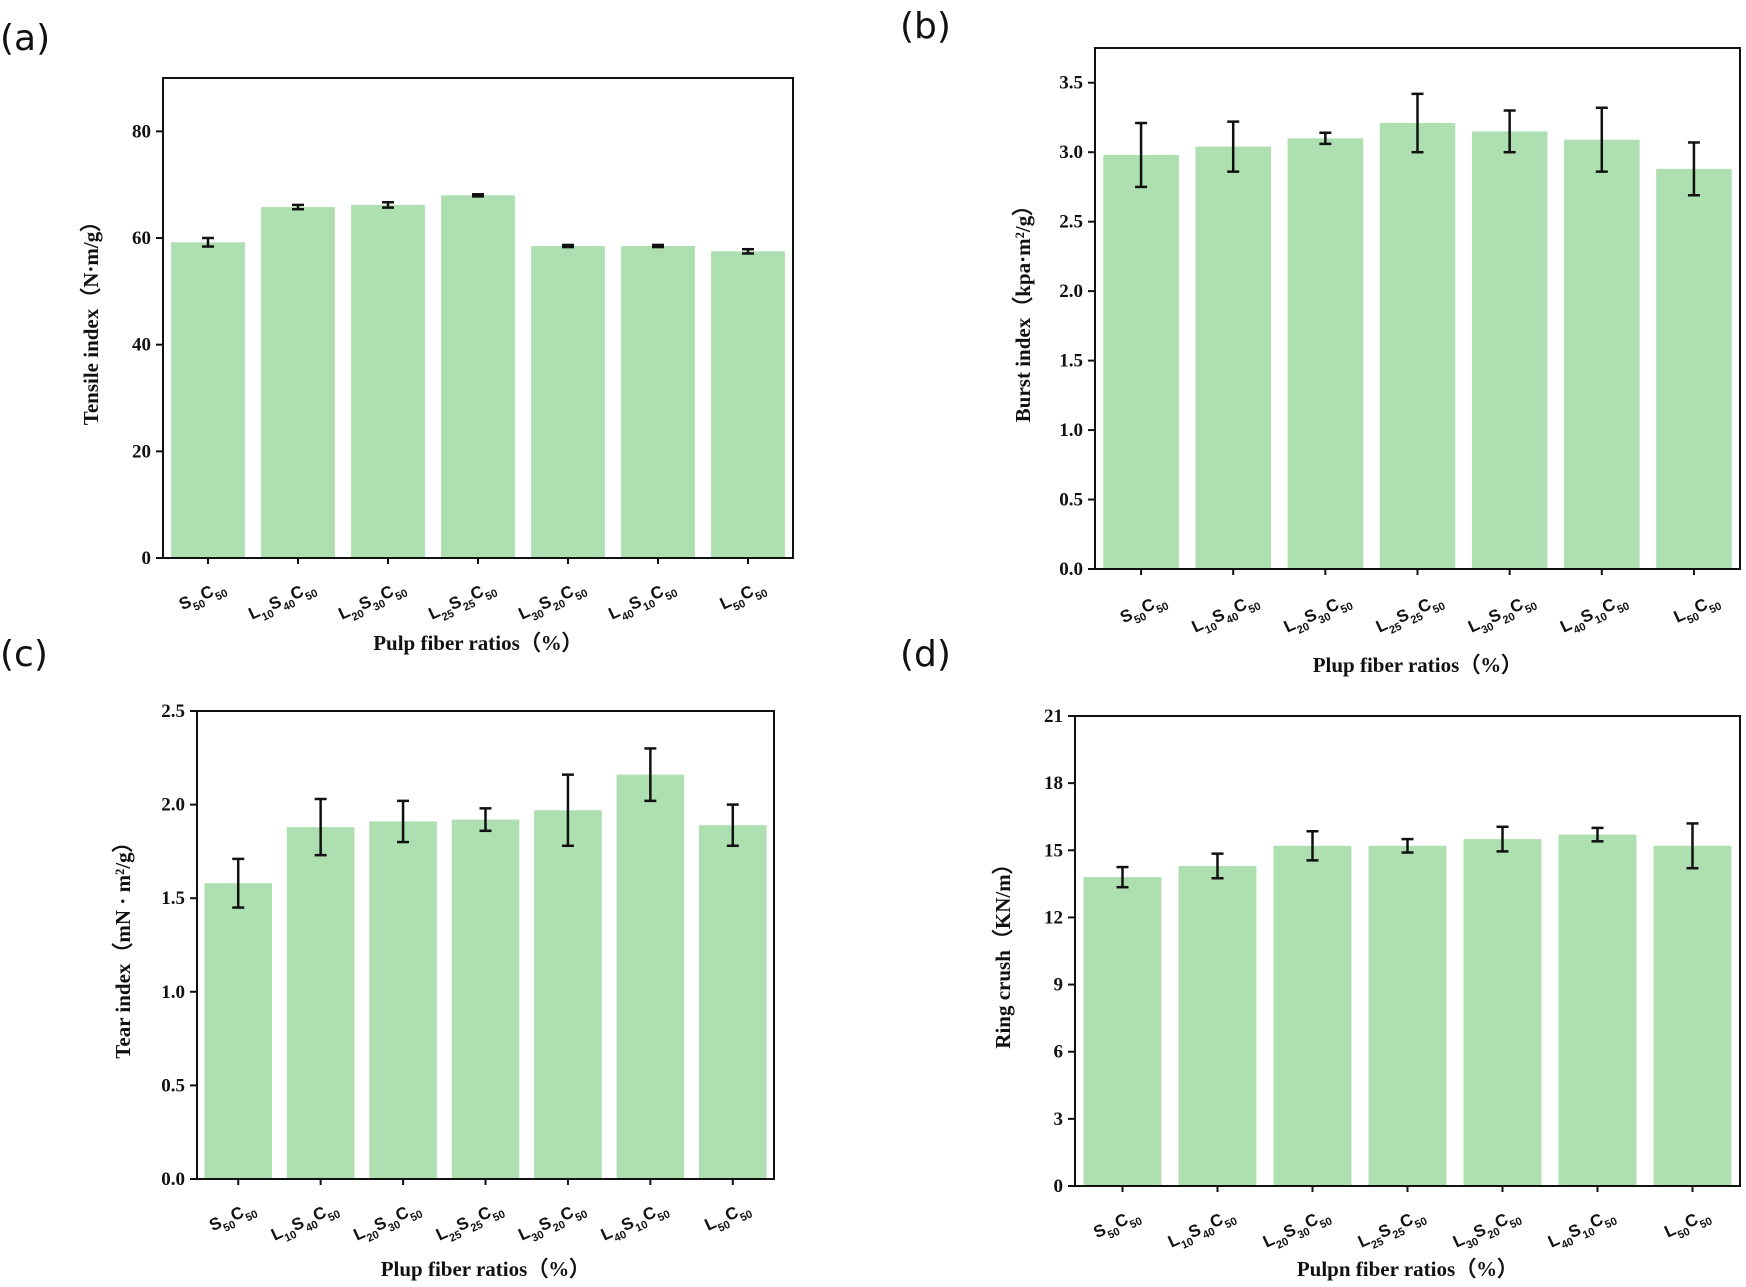  I want to click on y-tick-label: 80, so click(141, 131).